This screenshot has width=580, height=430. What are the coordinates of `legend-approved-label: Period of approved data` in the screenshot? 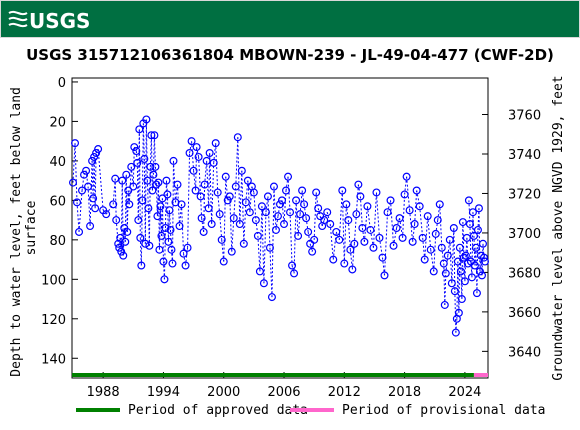 It's located at (218, 410).